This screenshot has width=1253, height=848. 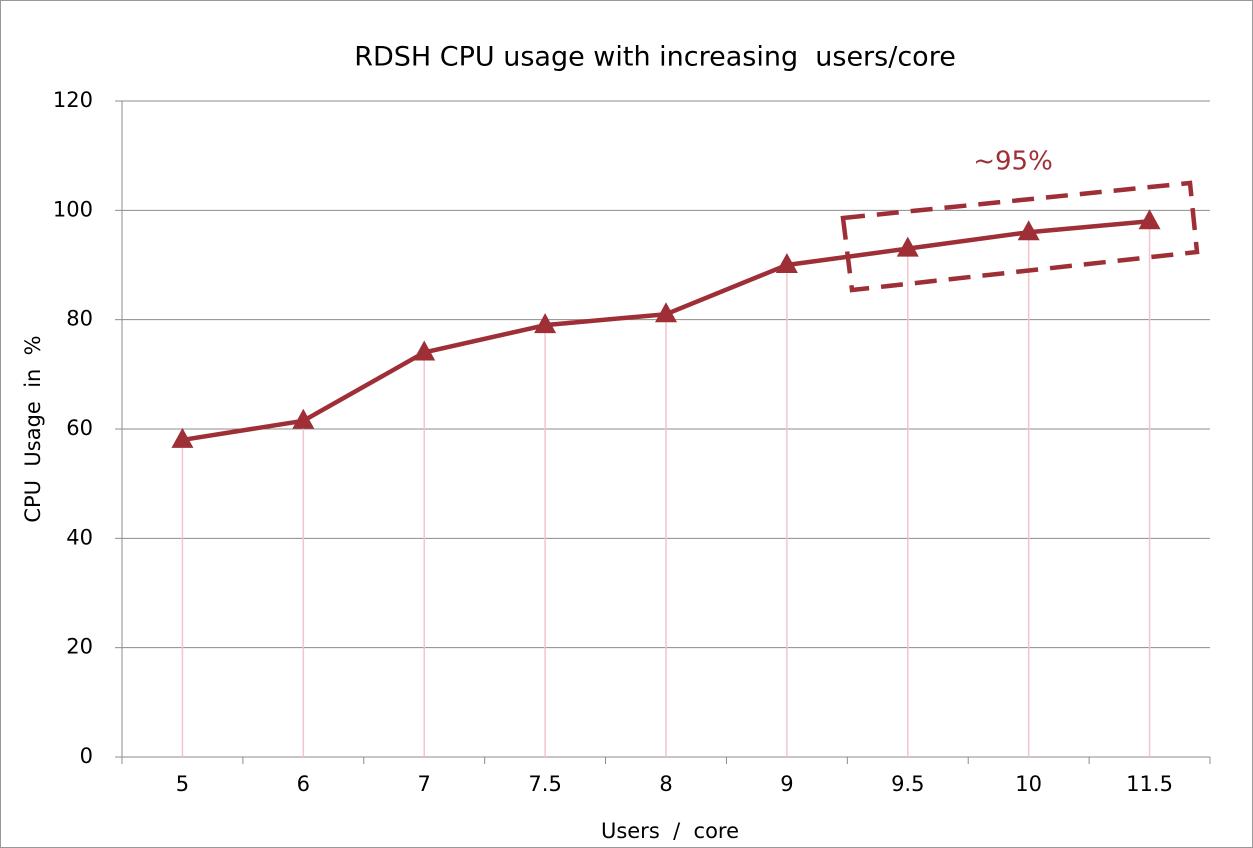 What do you see at coordinates (786, 784) in the screenshot?
I see `x-tick-label: 9` at bounding box center [786, 784].